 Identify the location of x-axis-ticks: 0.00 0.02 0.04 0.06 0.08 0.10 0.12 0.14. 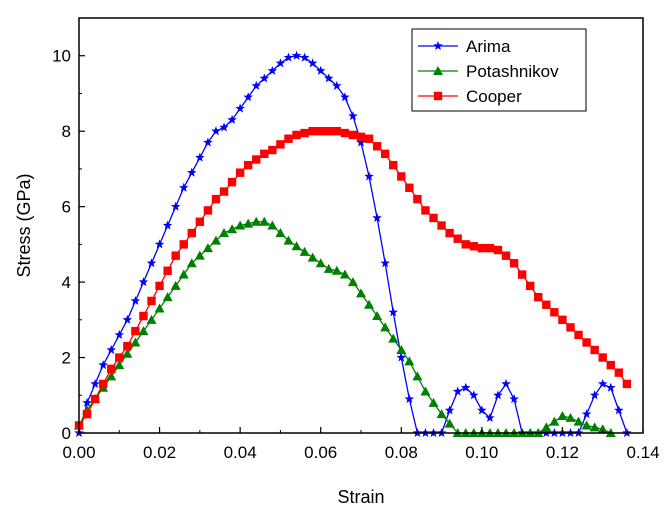
(361, 444).